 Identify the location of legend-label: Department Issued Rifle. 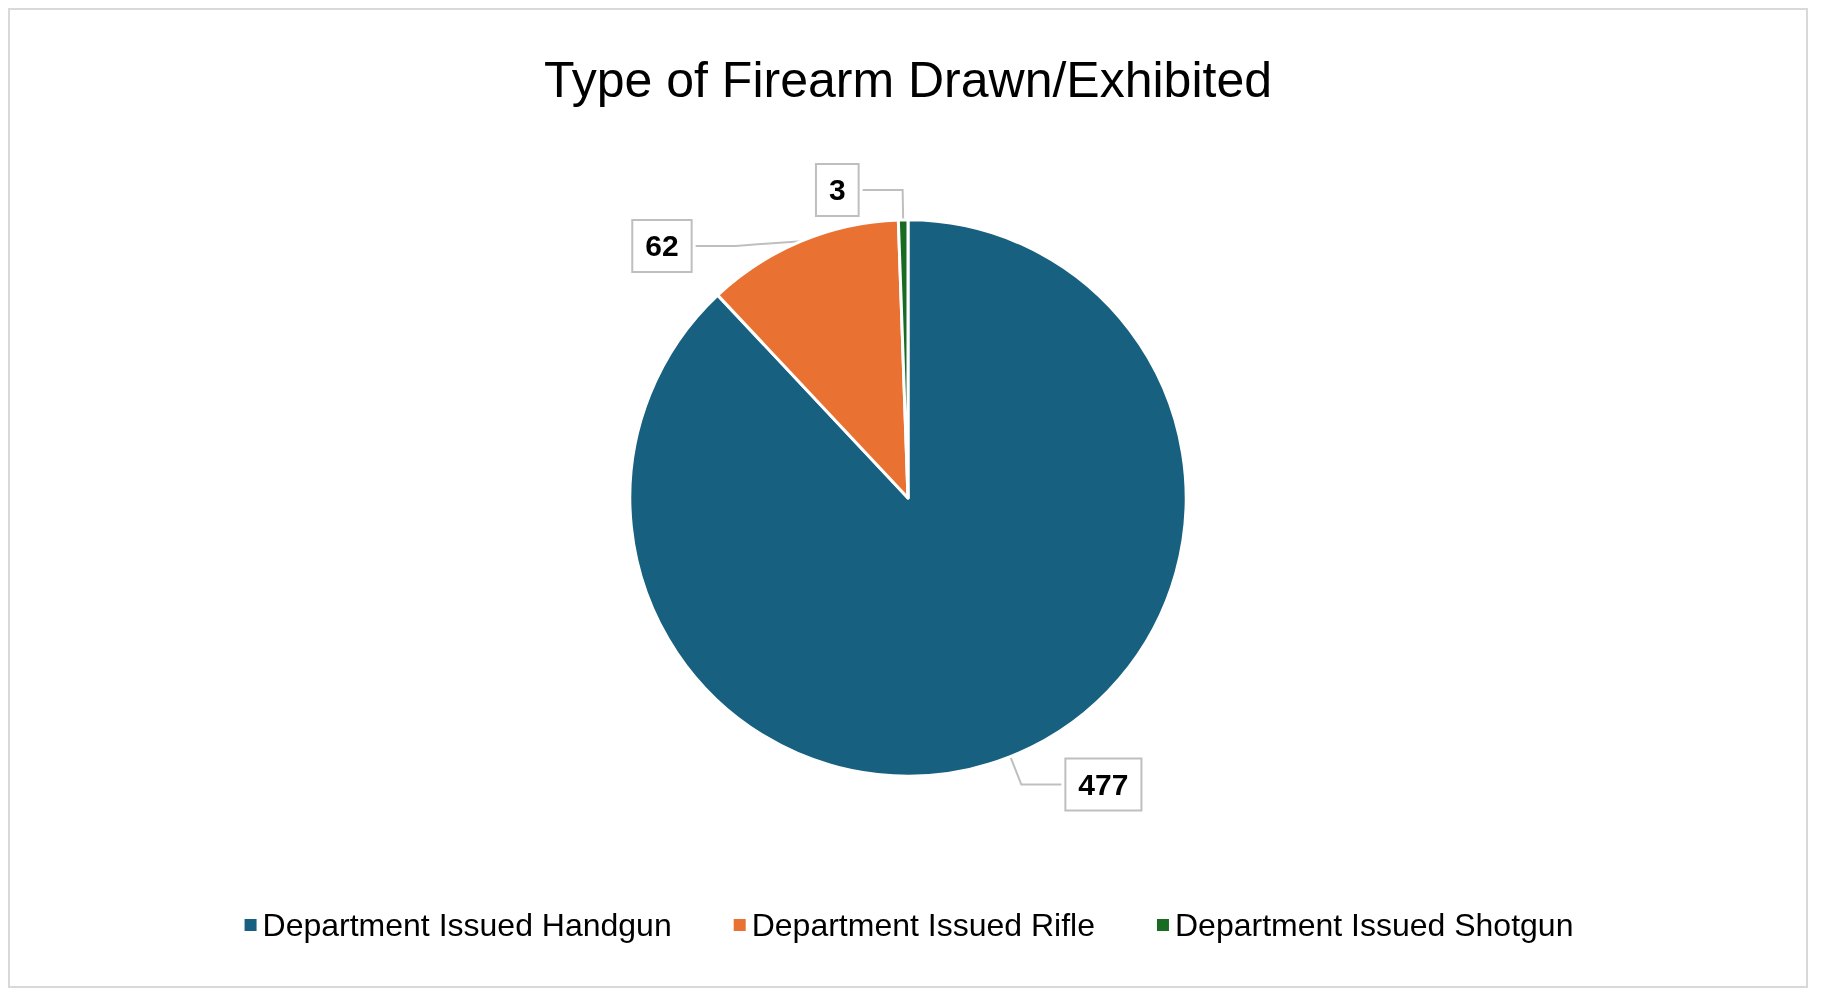
(923, 925).